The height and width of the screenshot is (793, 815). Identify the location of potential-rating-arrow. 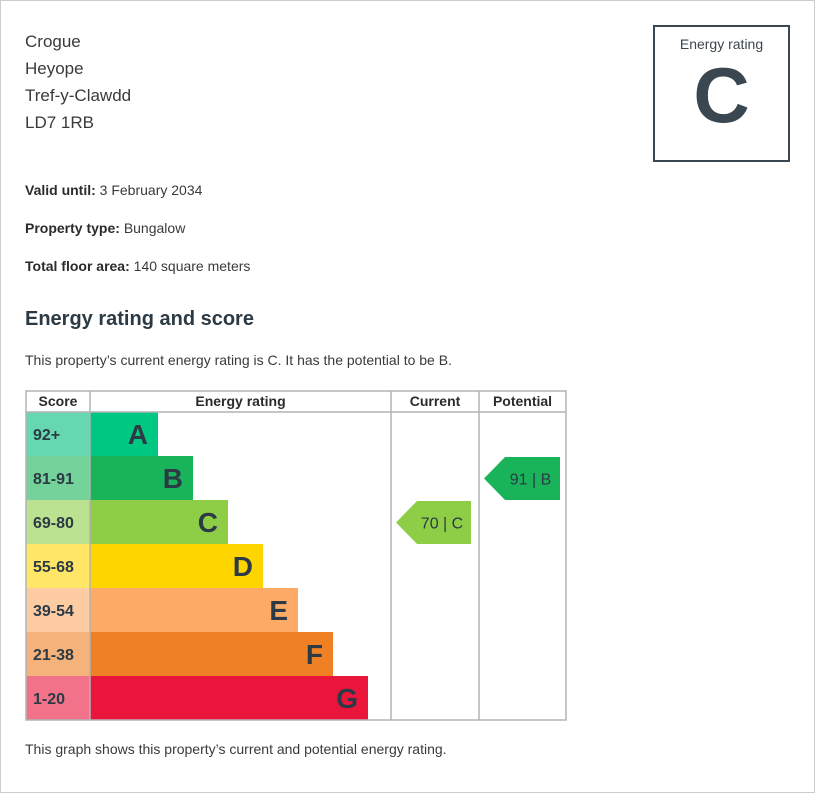
(522, 478).